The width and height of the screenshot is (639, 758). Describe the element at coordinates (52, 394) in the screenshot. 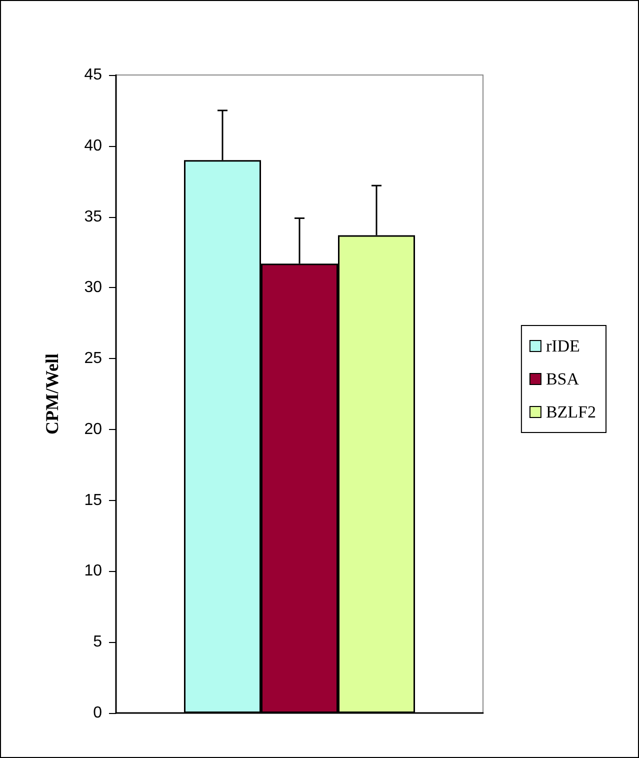

I see `y-axis-title: CPM/Well` at that location.